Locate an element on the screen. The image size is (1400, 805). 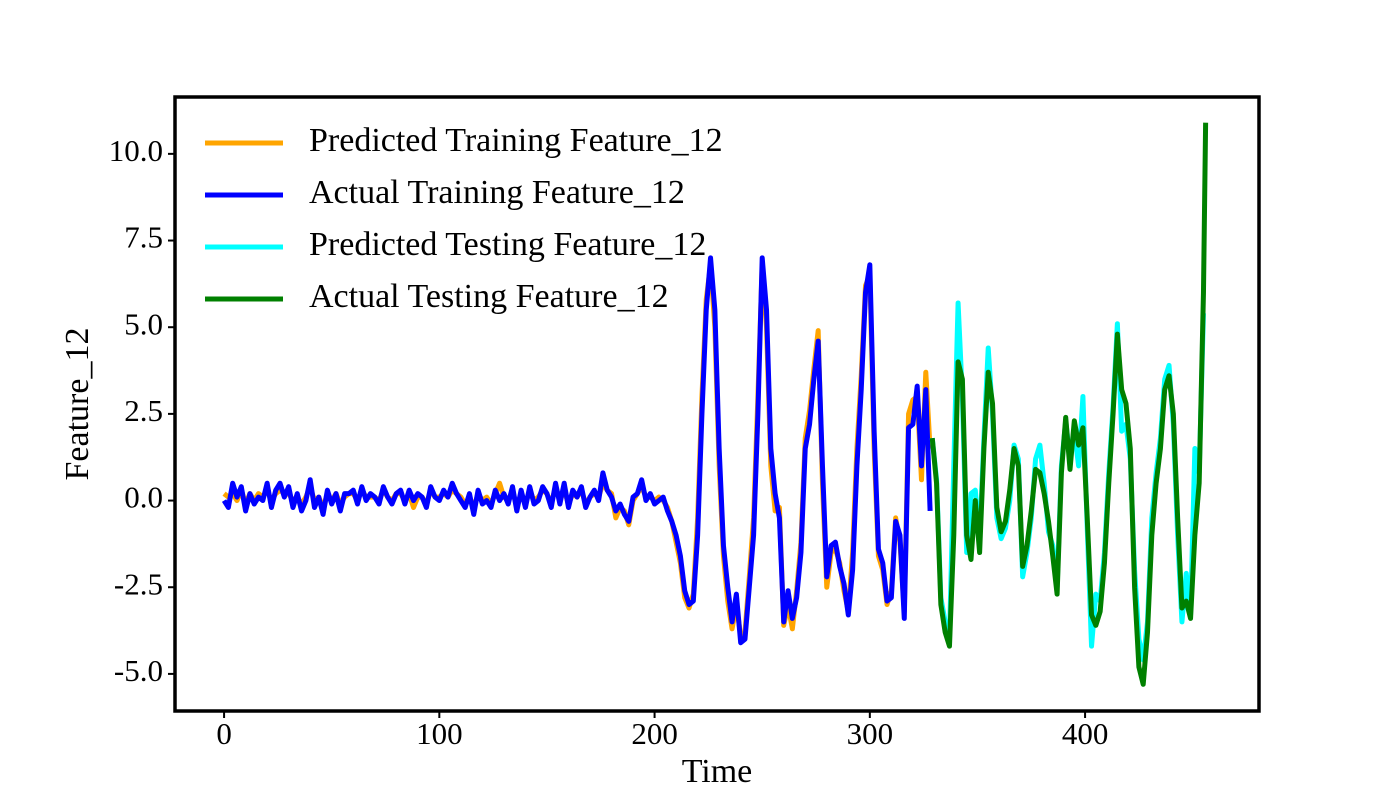
x-tick-label: 400 is located at coordinates (1085, 733).